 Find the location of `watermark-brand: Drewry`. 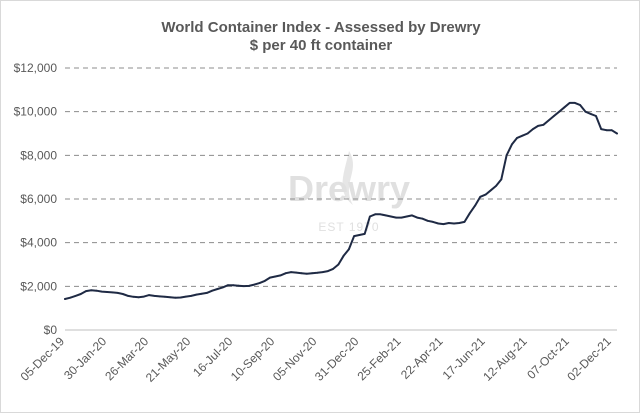

watermark-brand: Drewry is located at coordinates (349, 188).